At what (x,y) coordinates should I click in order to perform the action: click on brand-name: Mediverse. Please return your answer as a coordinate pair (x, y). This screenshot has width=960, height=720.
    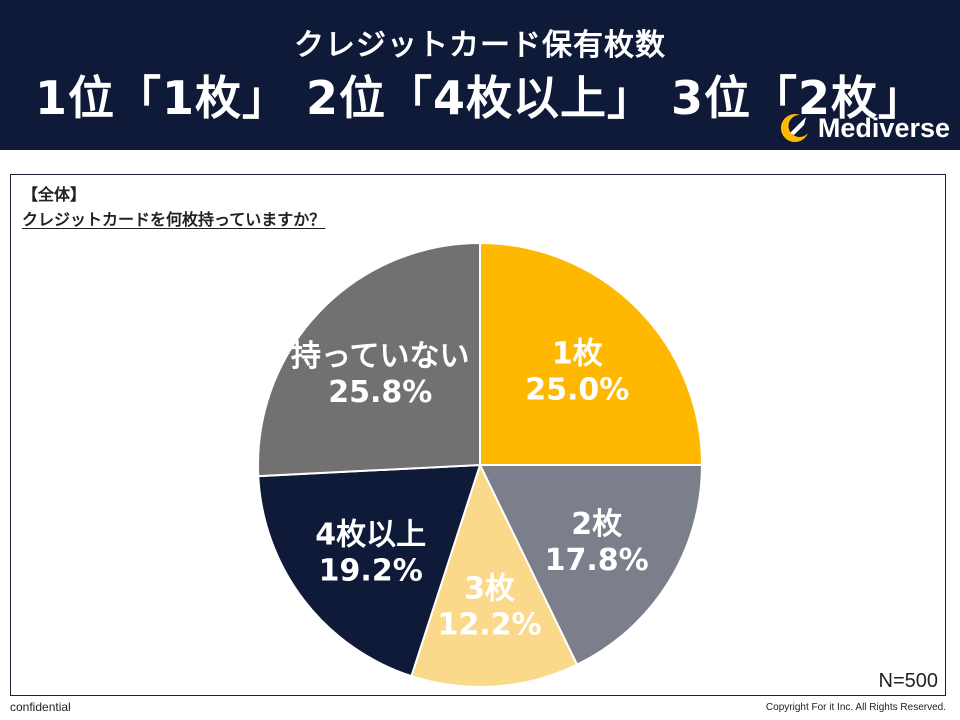
    Looking at the image, I should click on (883, 127).